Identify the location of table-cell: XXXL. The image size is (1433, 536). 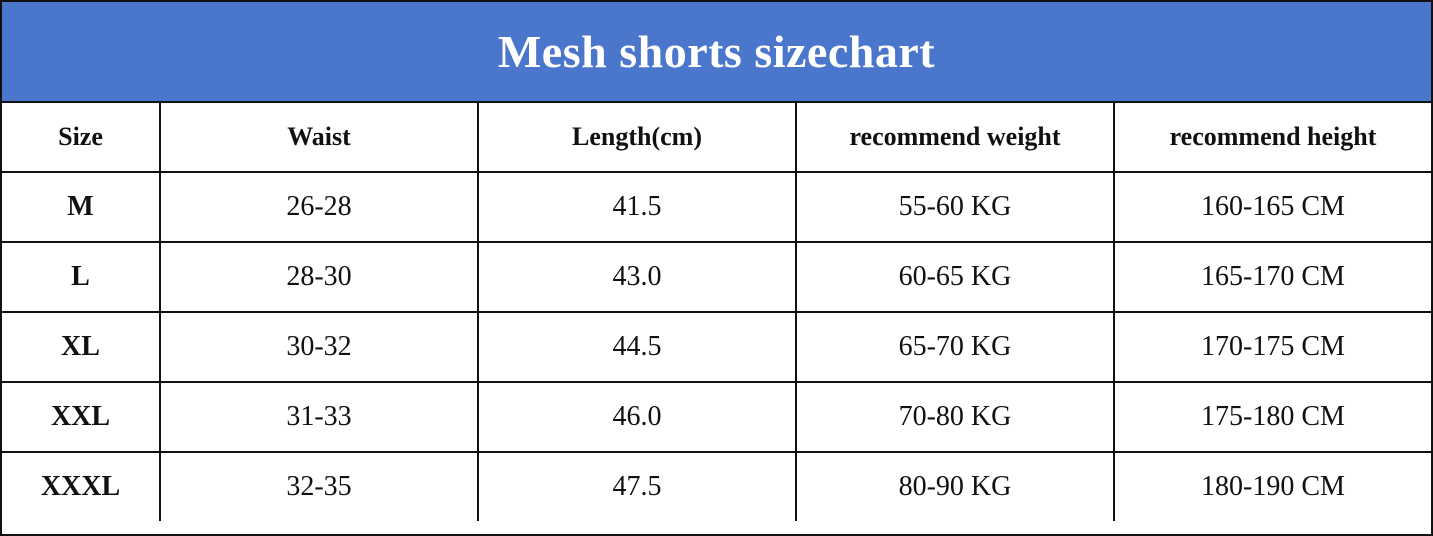
(81, 486).